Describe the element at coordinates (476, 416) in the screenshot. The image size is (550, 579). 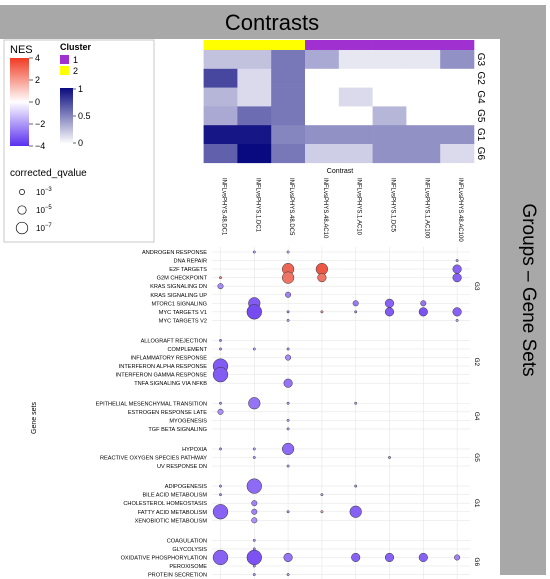
I see `group-label: G4` at that location.